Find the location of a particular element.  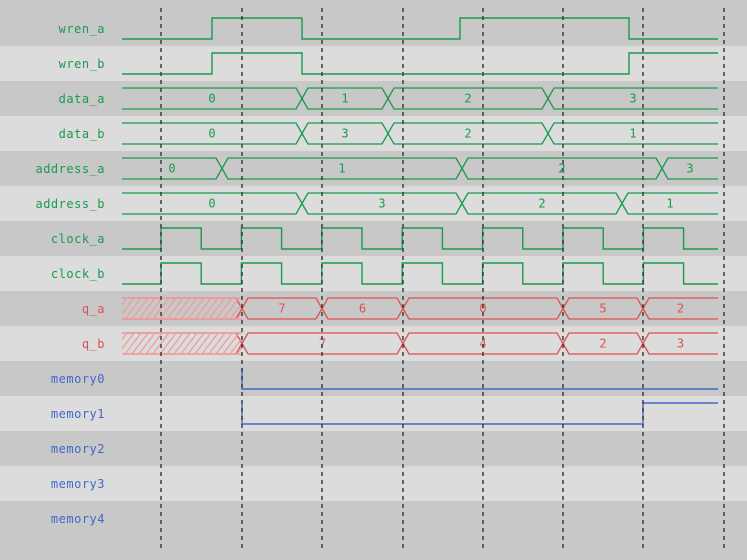

waveform-data_b: 0 3 2 1 is located at coordinates (420, 133).